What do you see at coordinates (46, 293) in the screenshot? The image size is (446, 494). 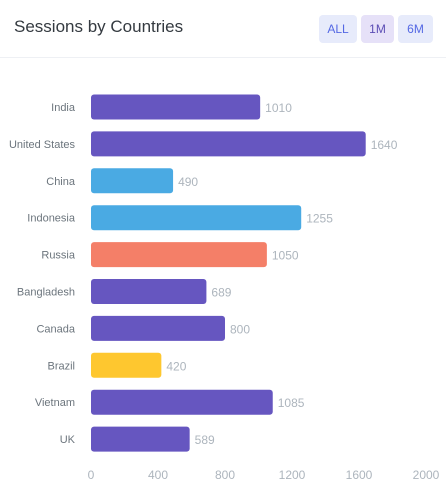 I see `category-label-bangladesh: Bangladesh` at bounding box center [46, 293].